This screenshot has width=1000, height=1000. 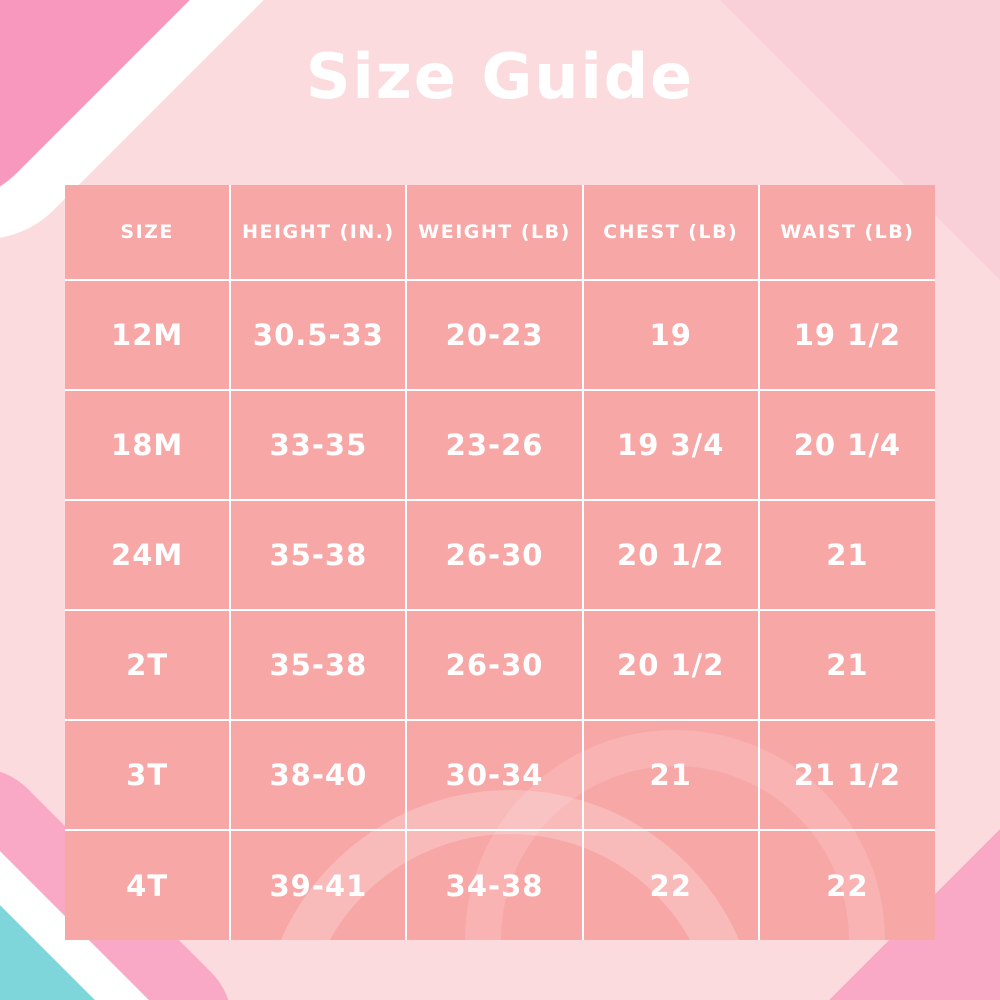 What do you see at coordinates (846, 335) in the screenshot?
I see `value-cell: 19 1/2` at bounding box center [846, 335].